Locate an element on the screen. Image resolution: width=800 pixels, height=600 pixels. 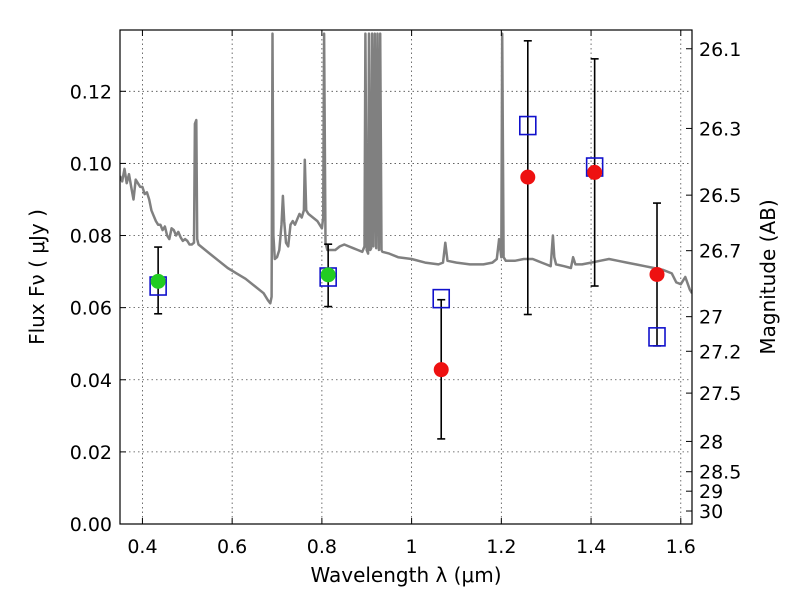
y-tick-label: 0.12 is located at coordinates (91, 92).